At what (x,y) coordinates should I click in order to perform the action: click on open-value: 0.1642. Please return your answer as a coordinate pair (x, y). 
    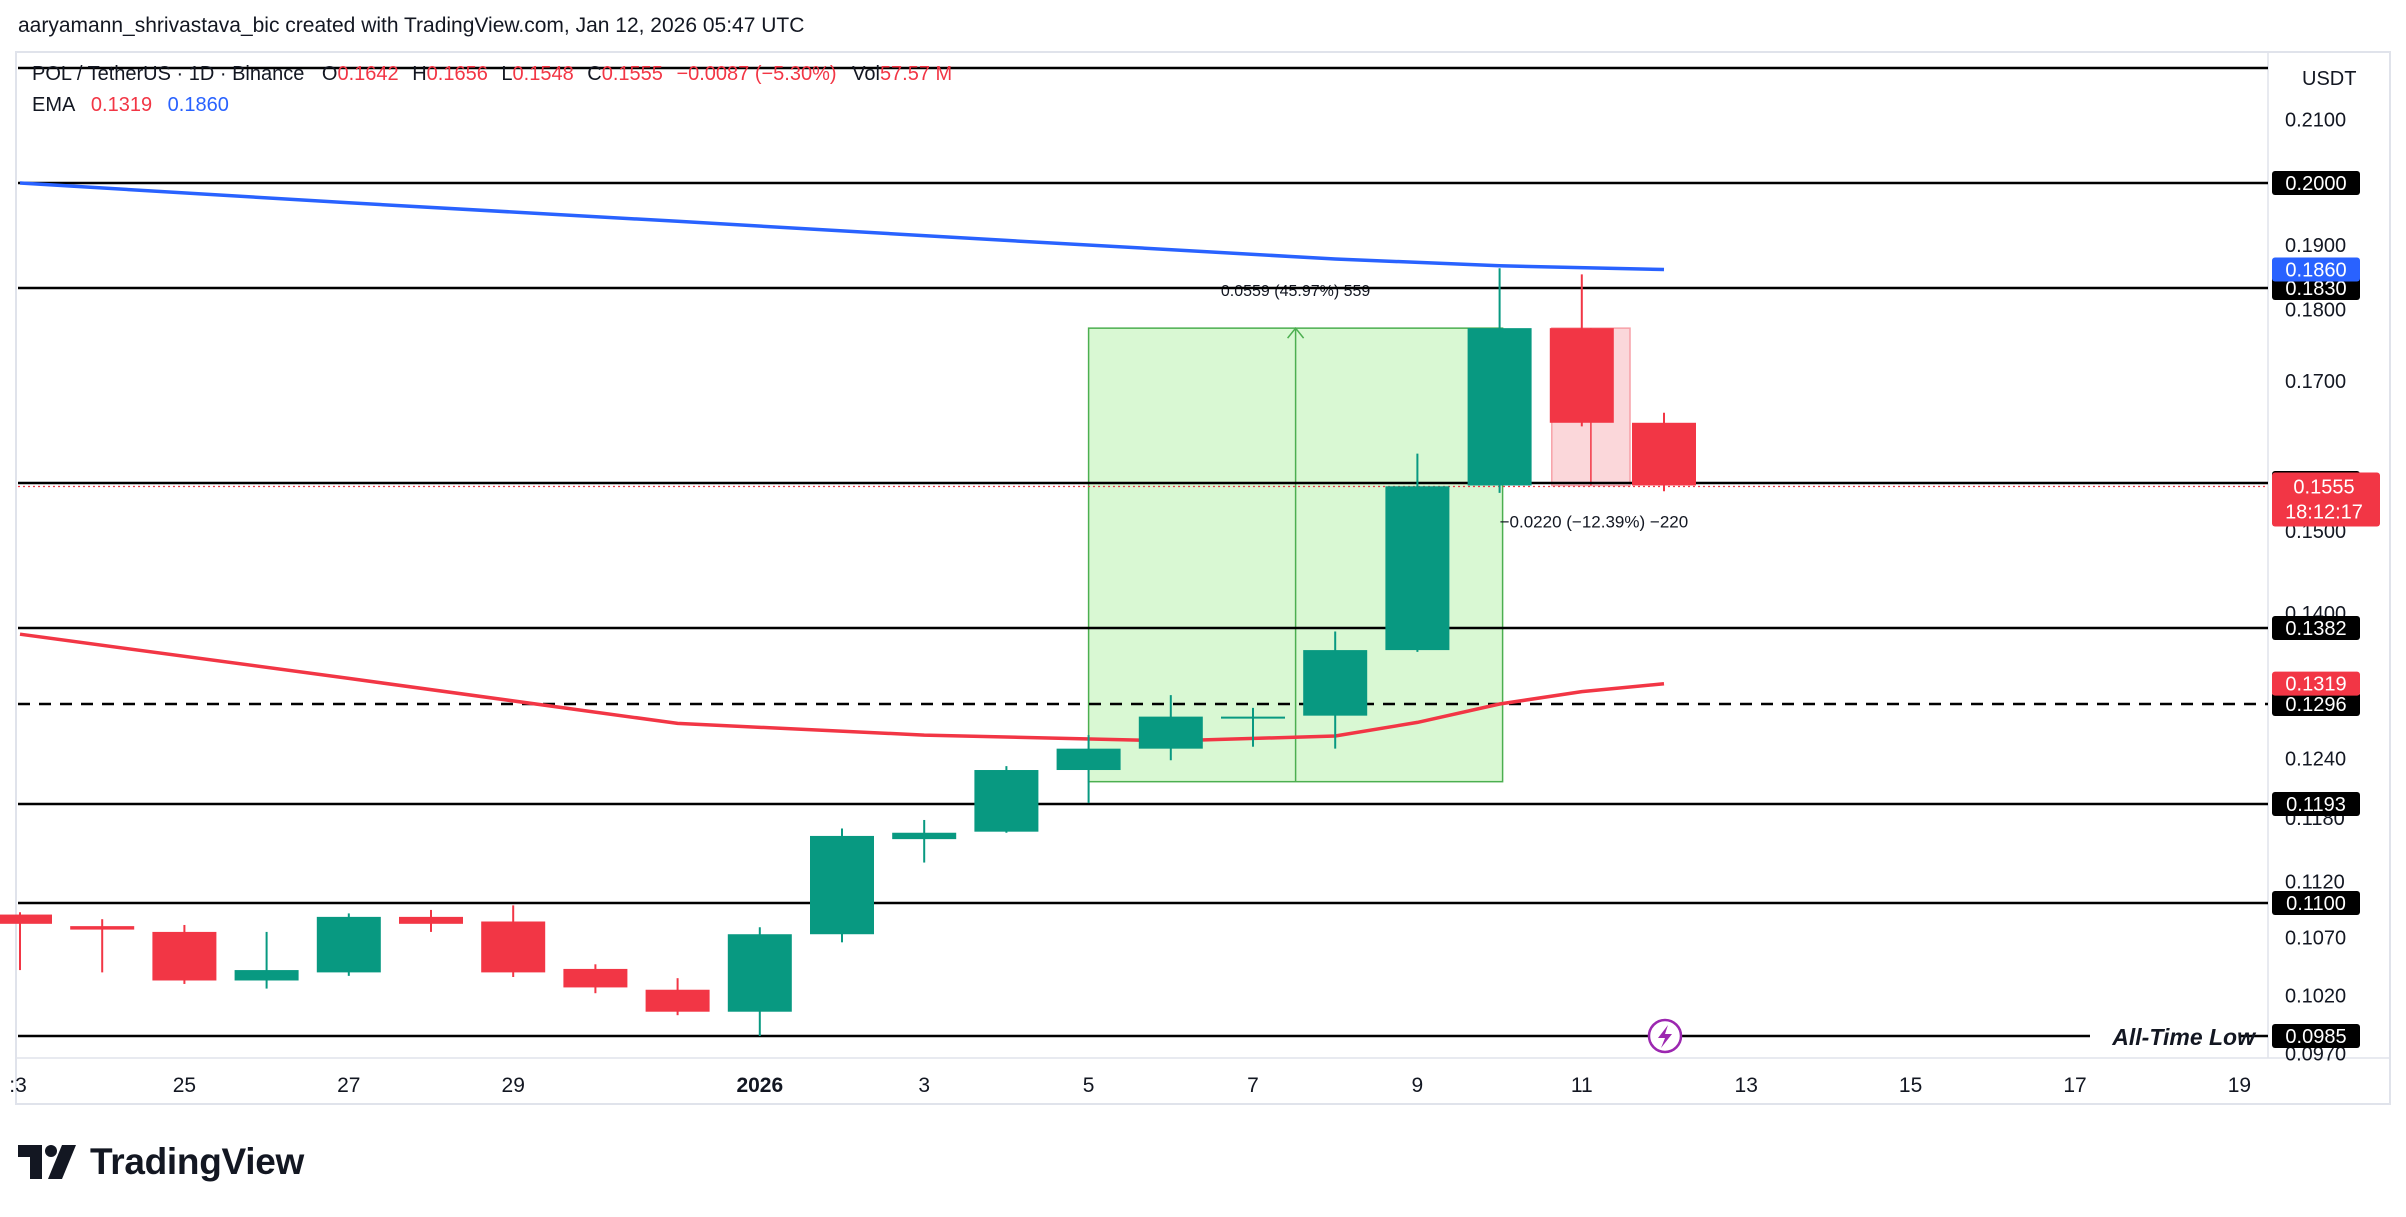
    Looking at the image, I should click on (368, 74).